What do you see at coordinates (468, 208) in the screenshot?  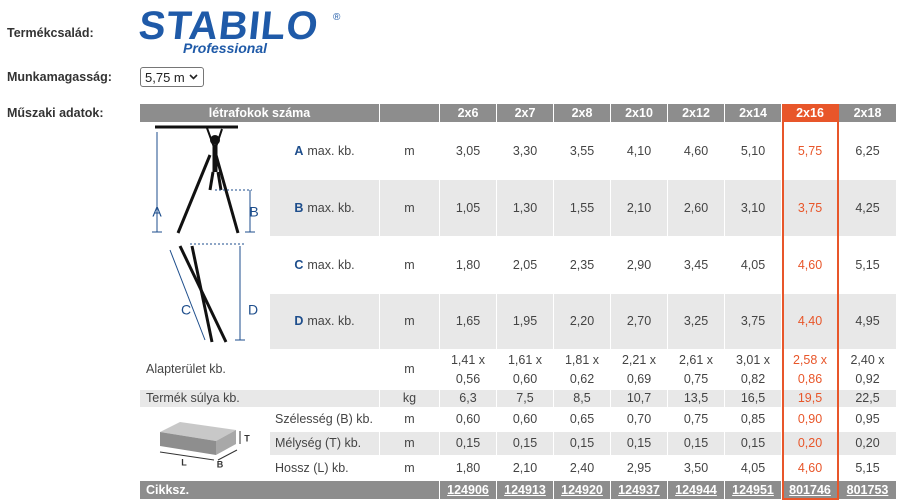 I see `value: 1,05` at bounding box center [468, 208].